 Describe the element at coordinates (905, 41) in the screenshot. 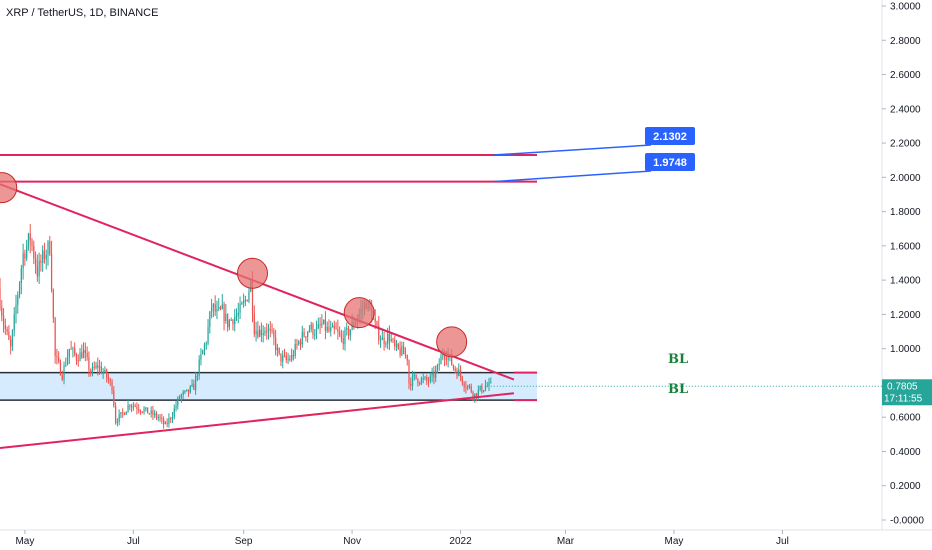

I see `y-tick-label: 2.8000` at that location.